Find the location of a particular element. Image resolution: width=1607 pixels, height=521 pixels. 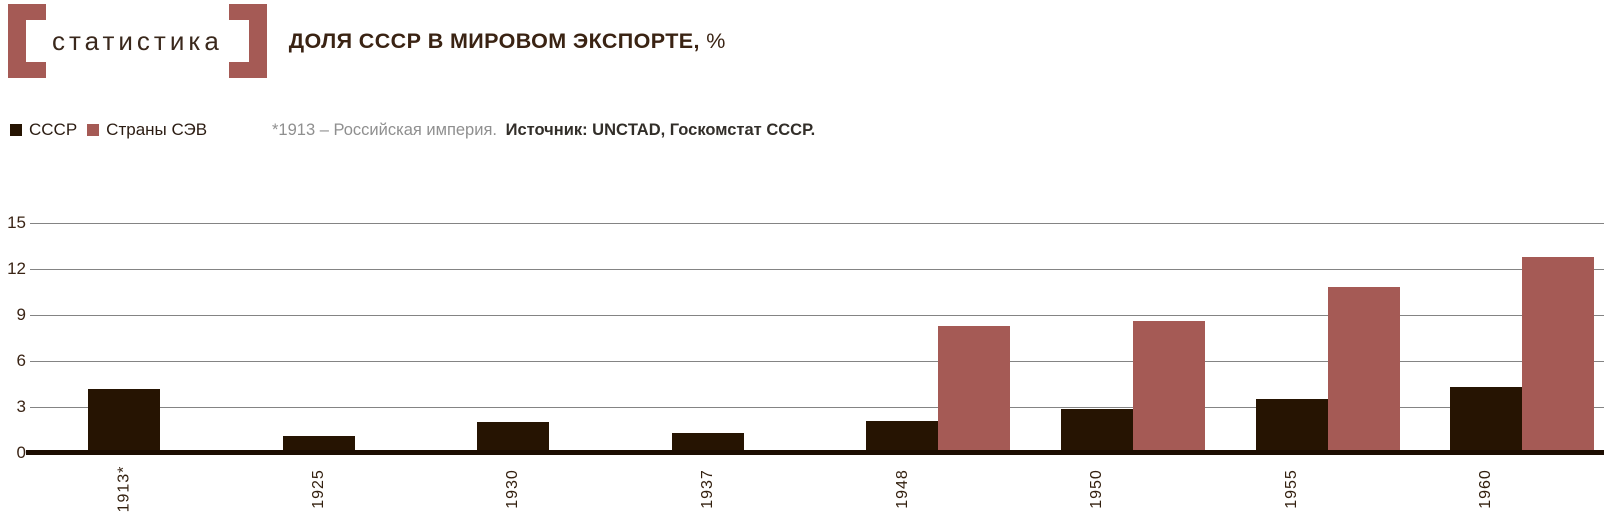

legend: СССР Страны СЭВ is located at coordinates (108, 130).